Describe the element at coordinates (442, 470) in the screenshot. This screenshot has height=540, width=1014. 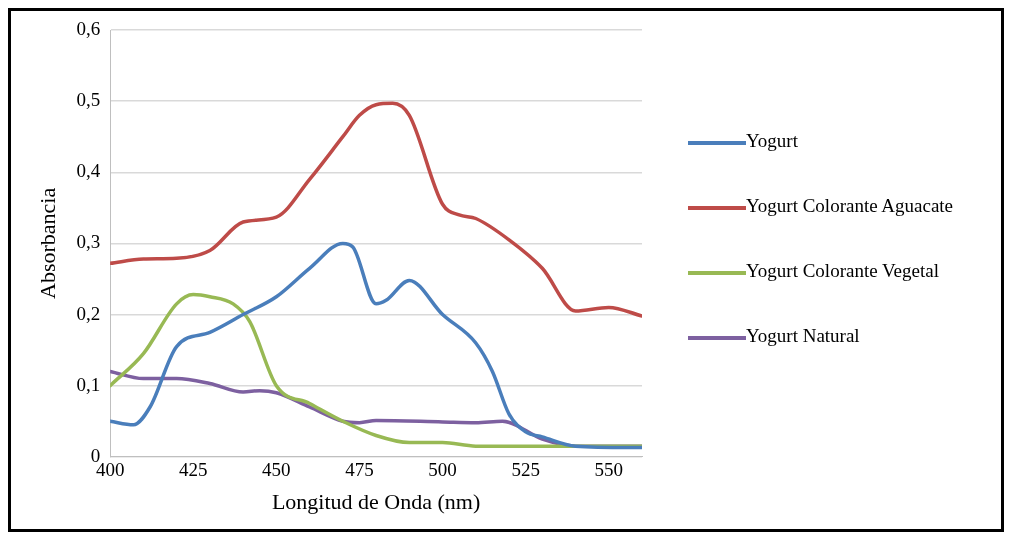
I see `x-tick-label: 500` at that location.